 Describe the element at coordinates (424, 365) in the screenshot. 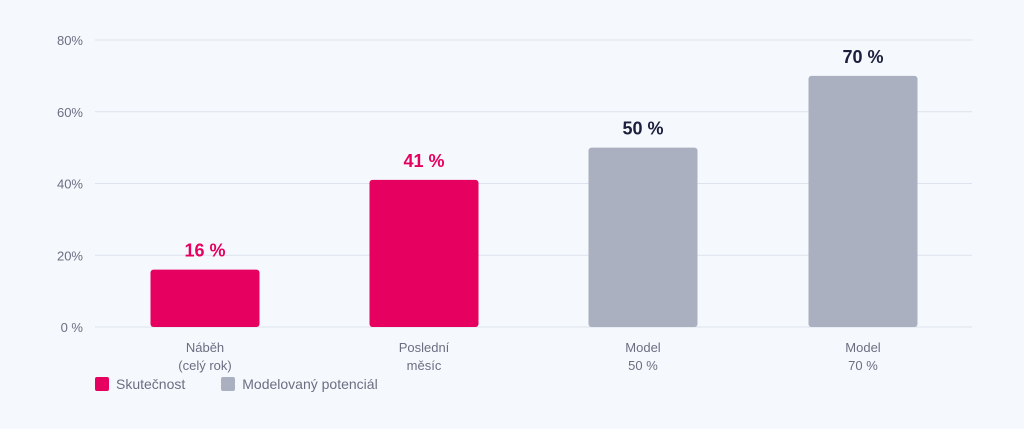

I see `x-tick-label: měsíc` at that location.